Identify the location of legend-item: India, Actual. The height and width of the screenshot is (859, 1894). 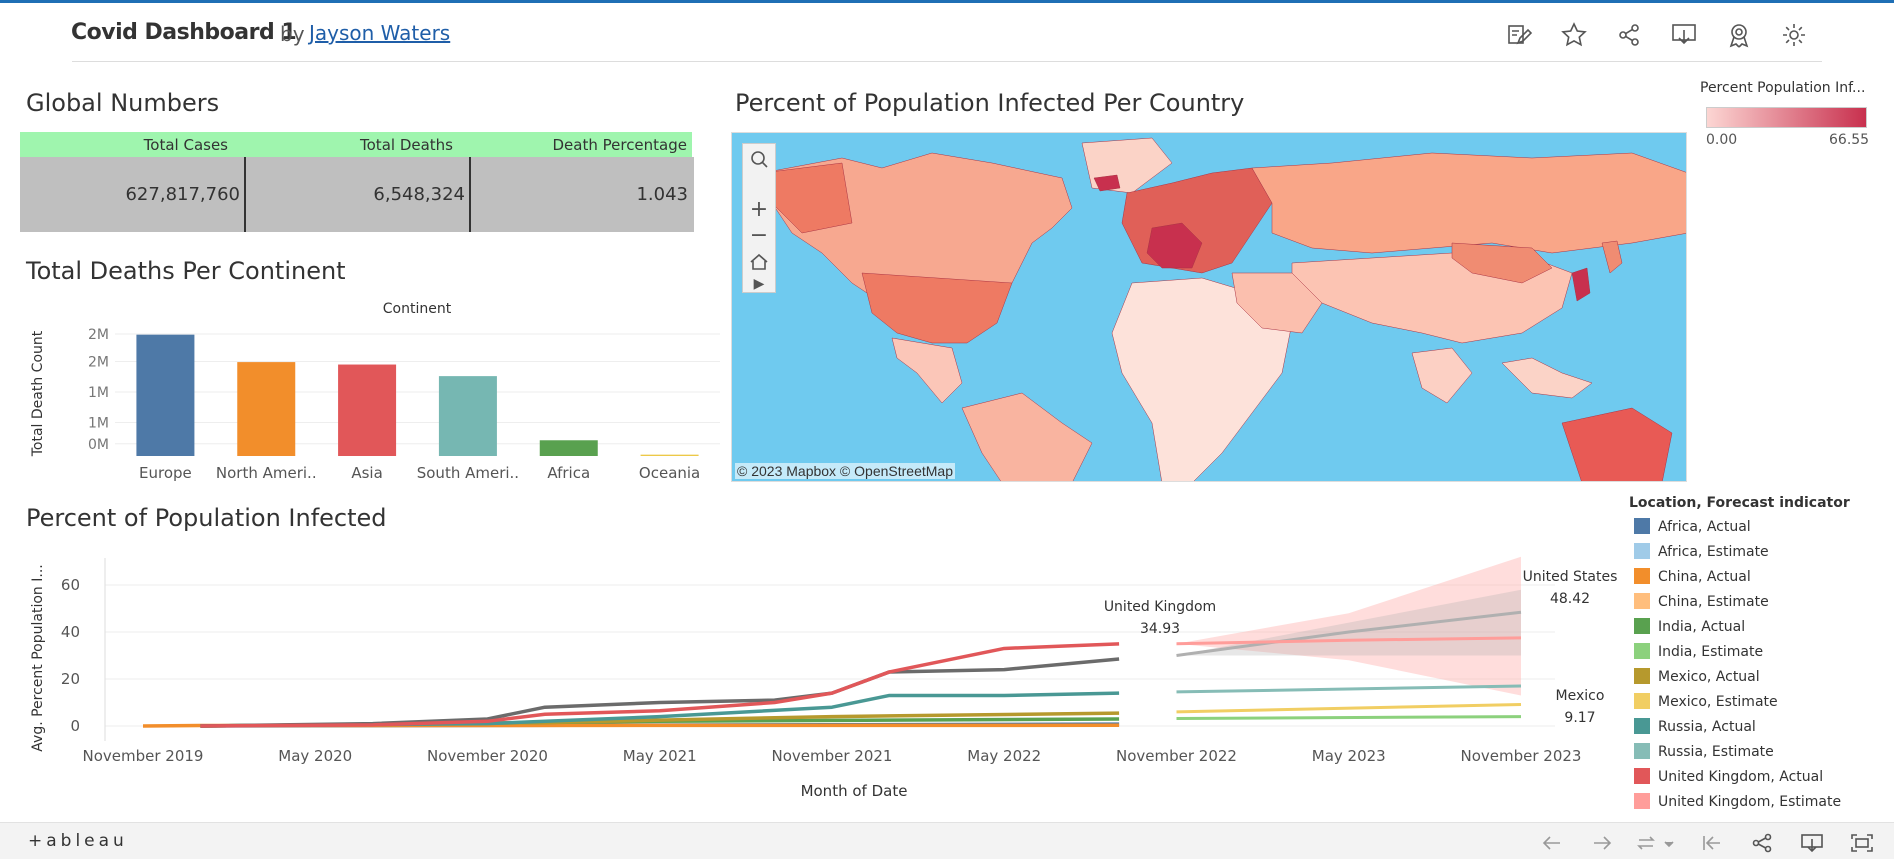
(1689, 629).